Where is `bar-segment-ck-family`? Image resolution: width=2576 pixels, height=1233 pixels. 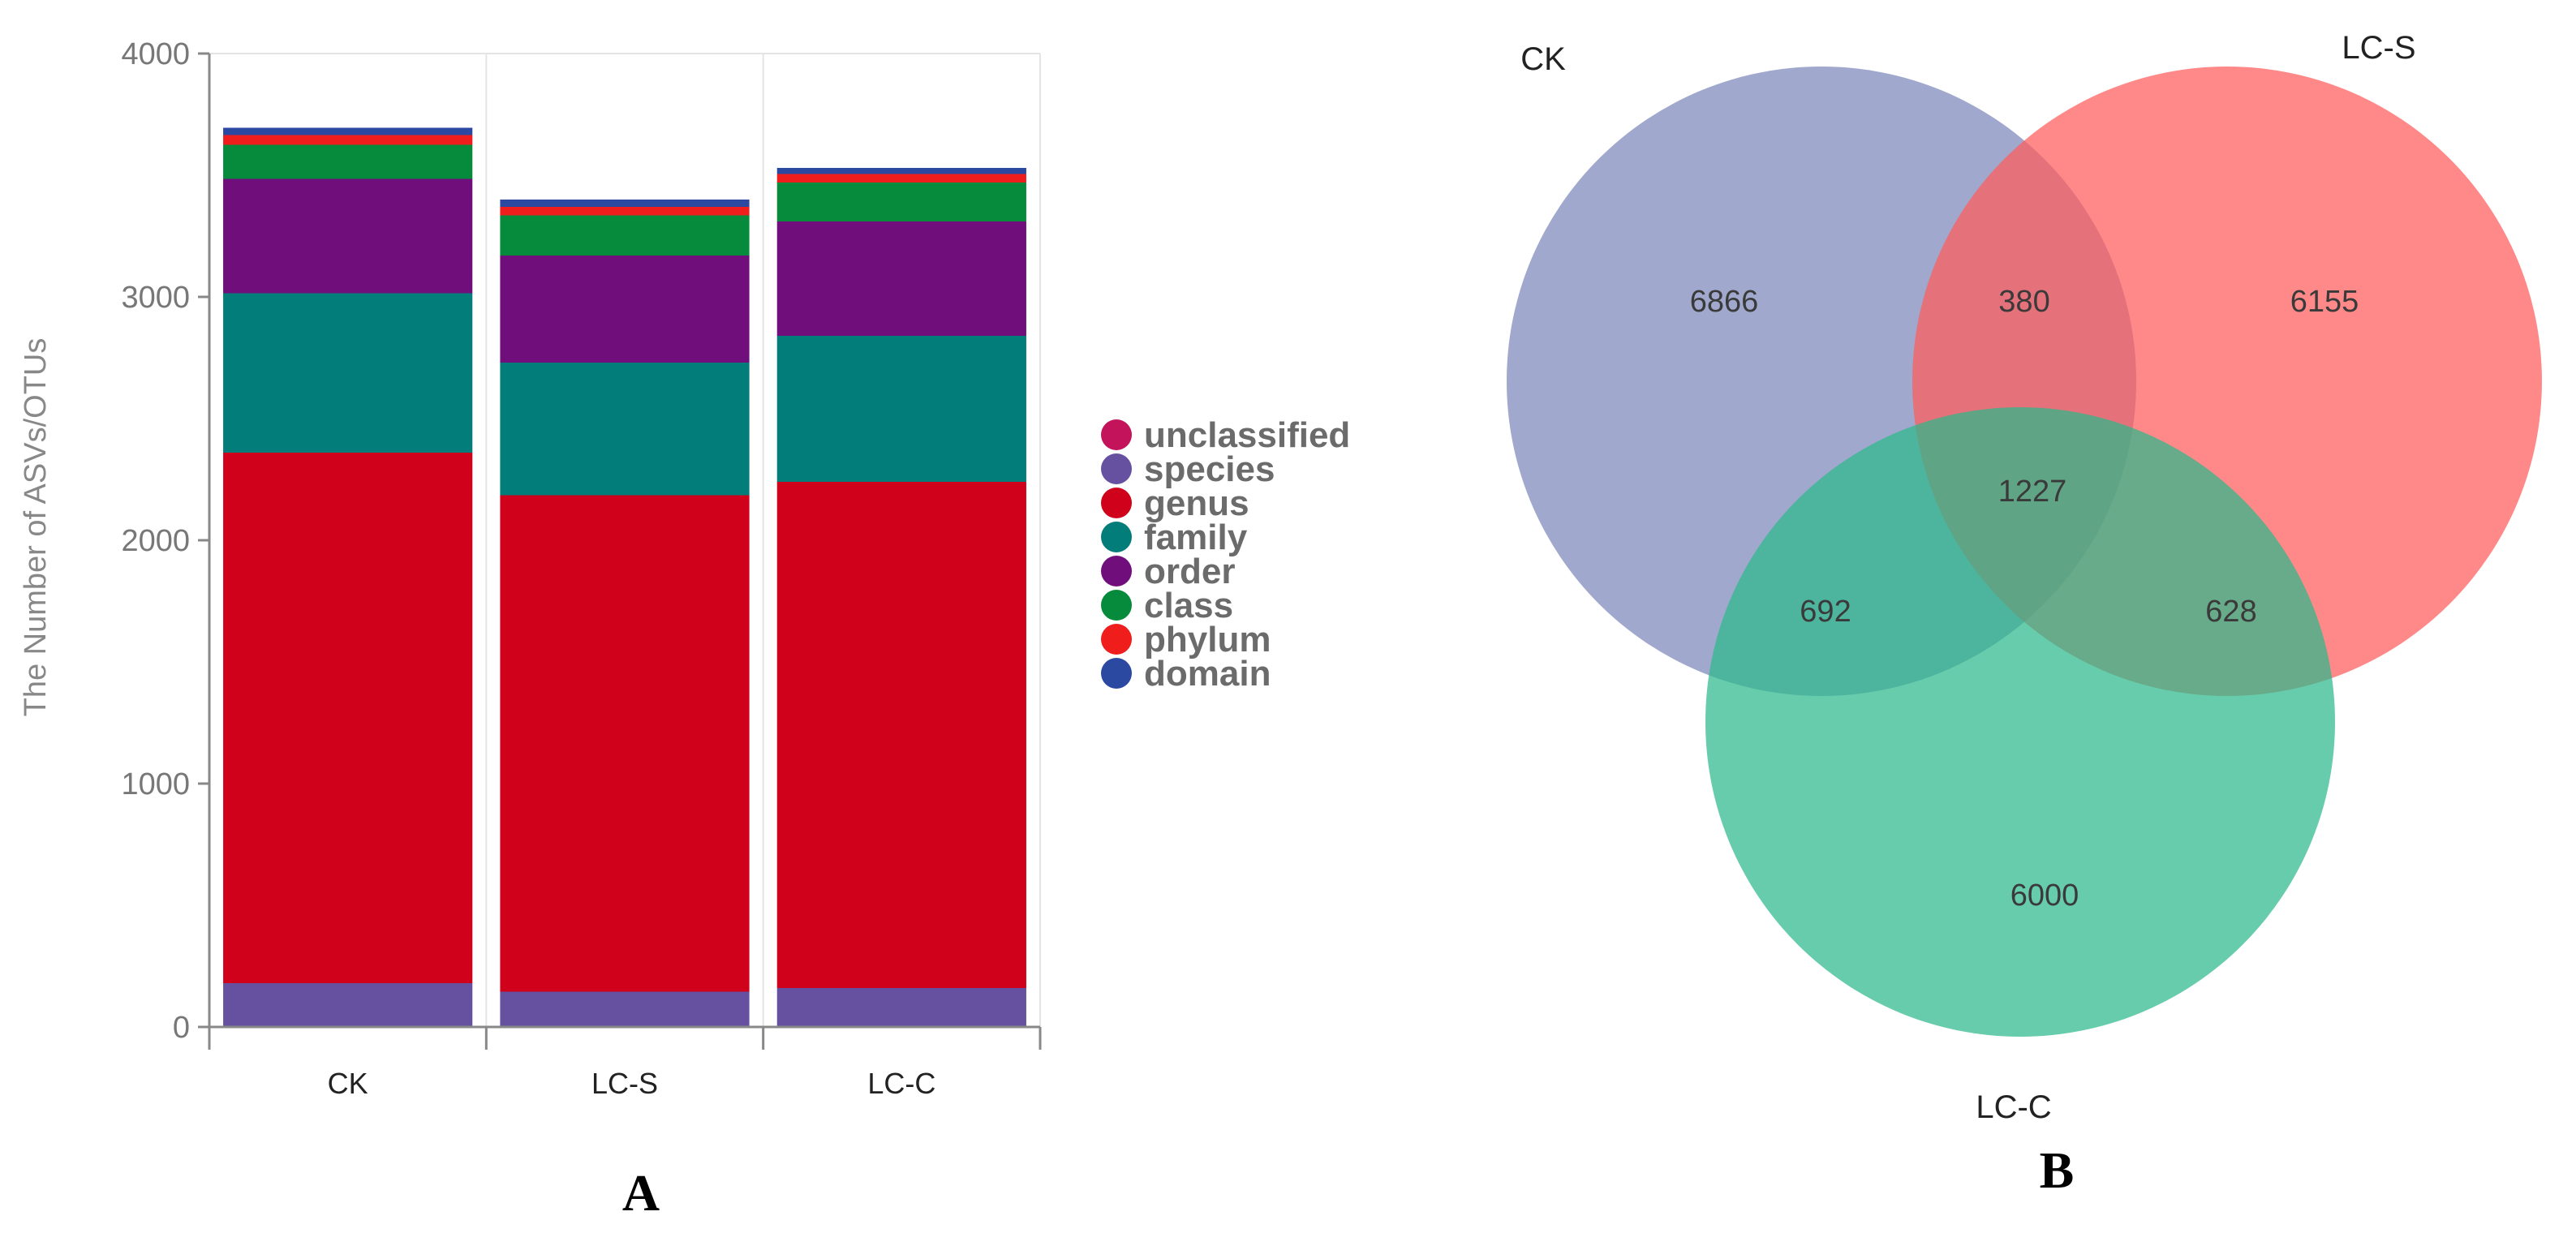 bar-segment-ck-family is located at coordinates (348, 373).